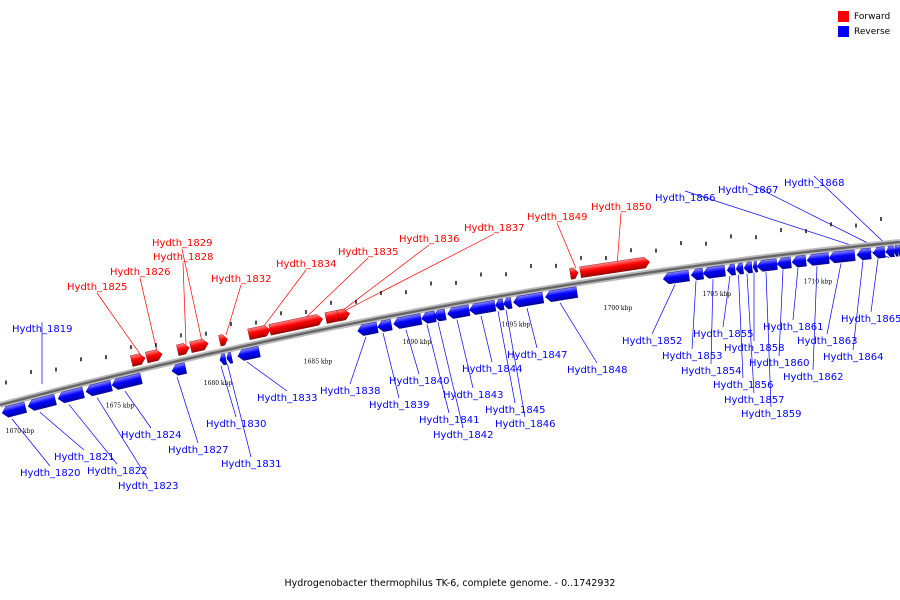  I want to click on gene-label-hydth-1823: Hydth_1823, so click(148, 486).